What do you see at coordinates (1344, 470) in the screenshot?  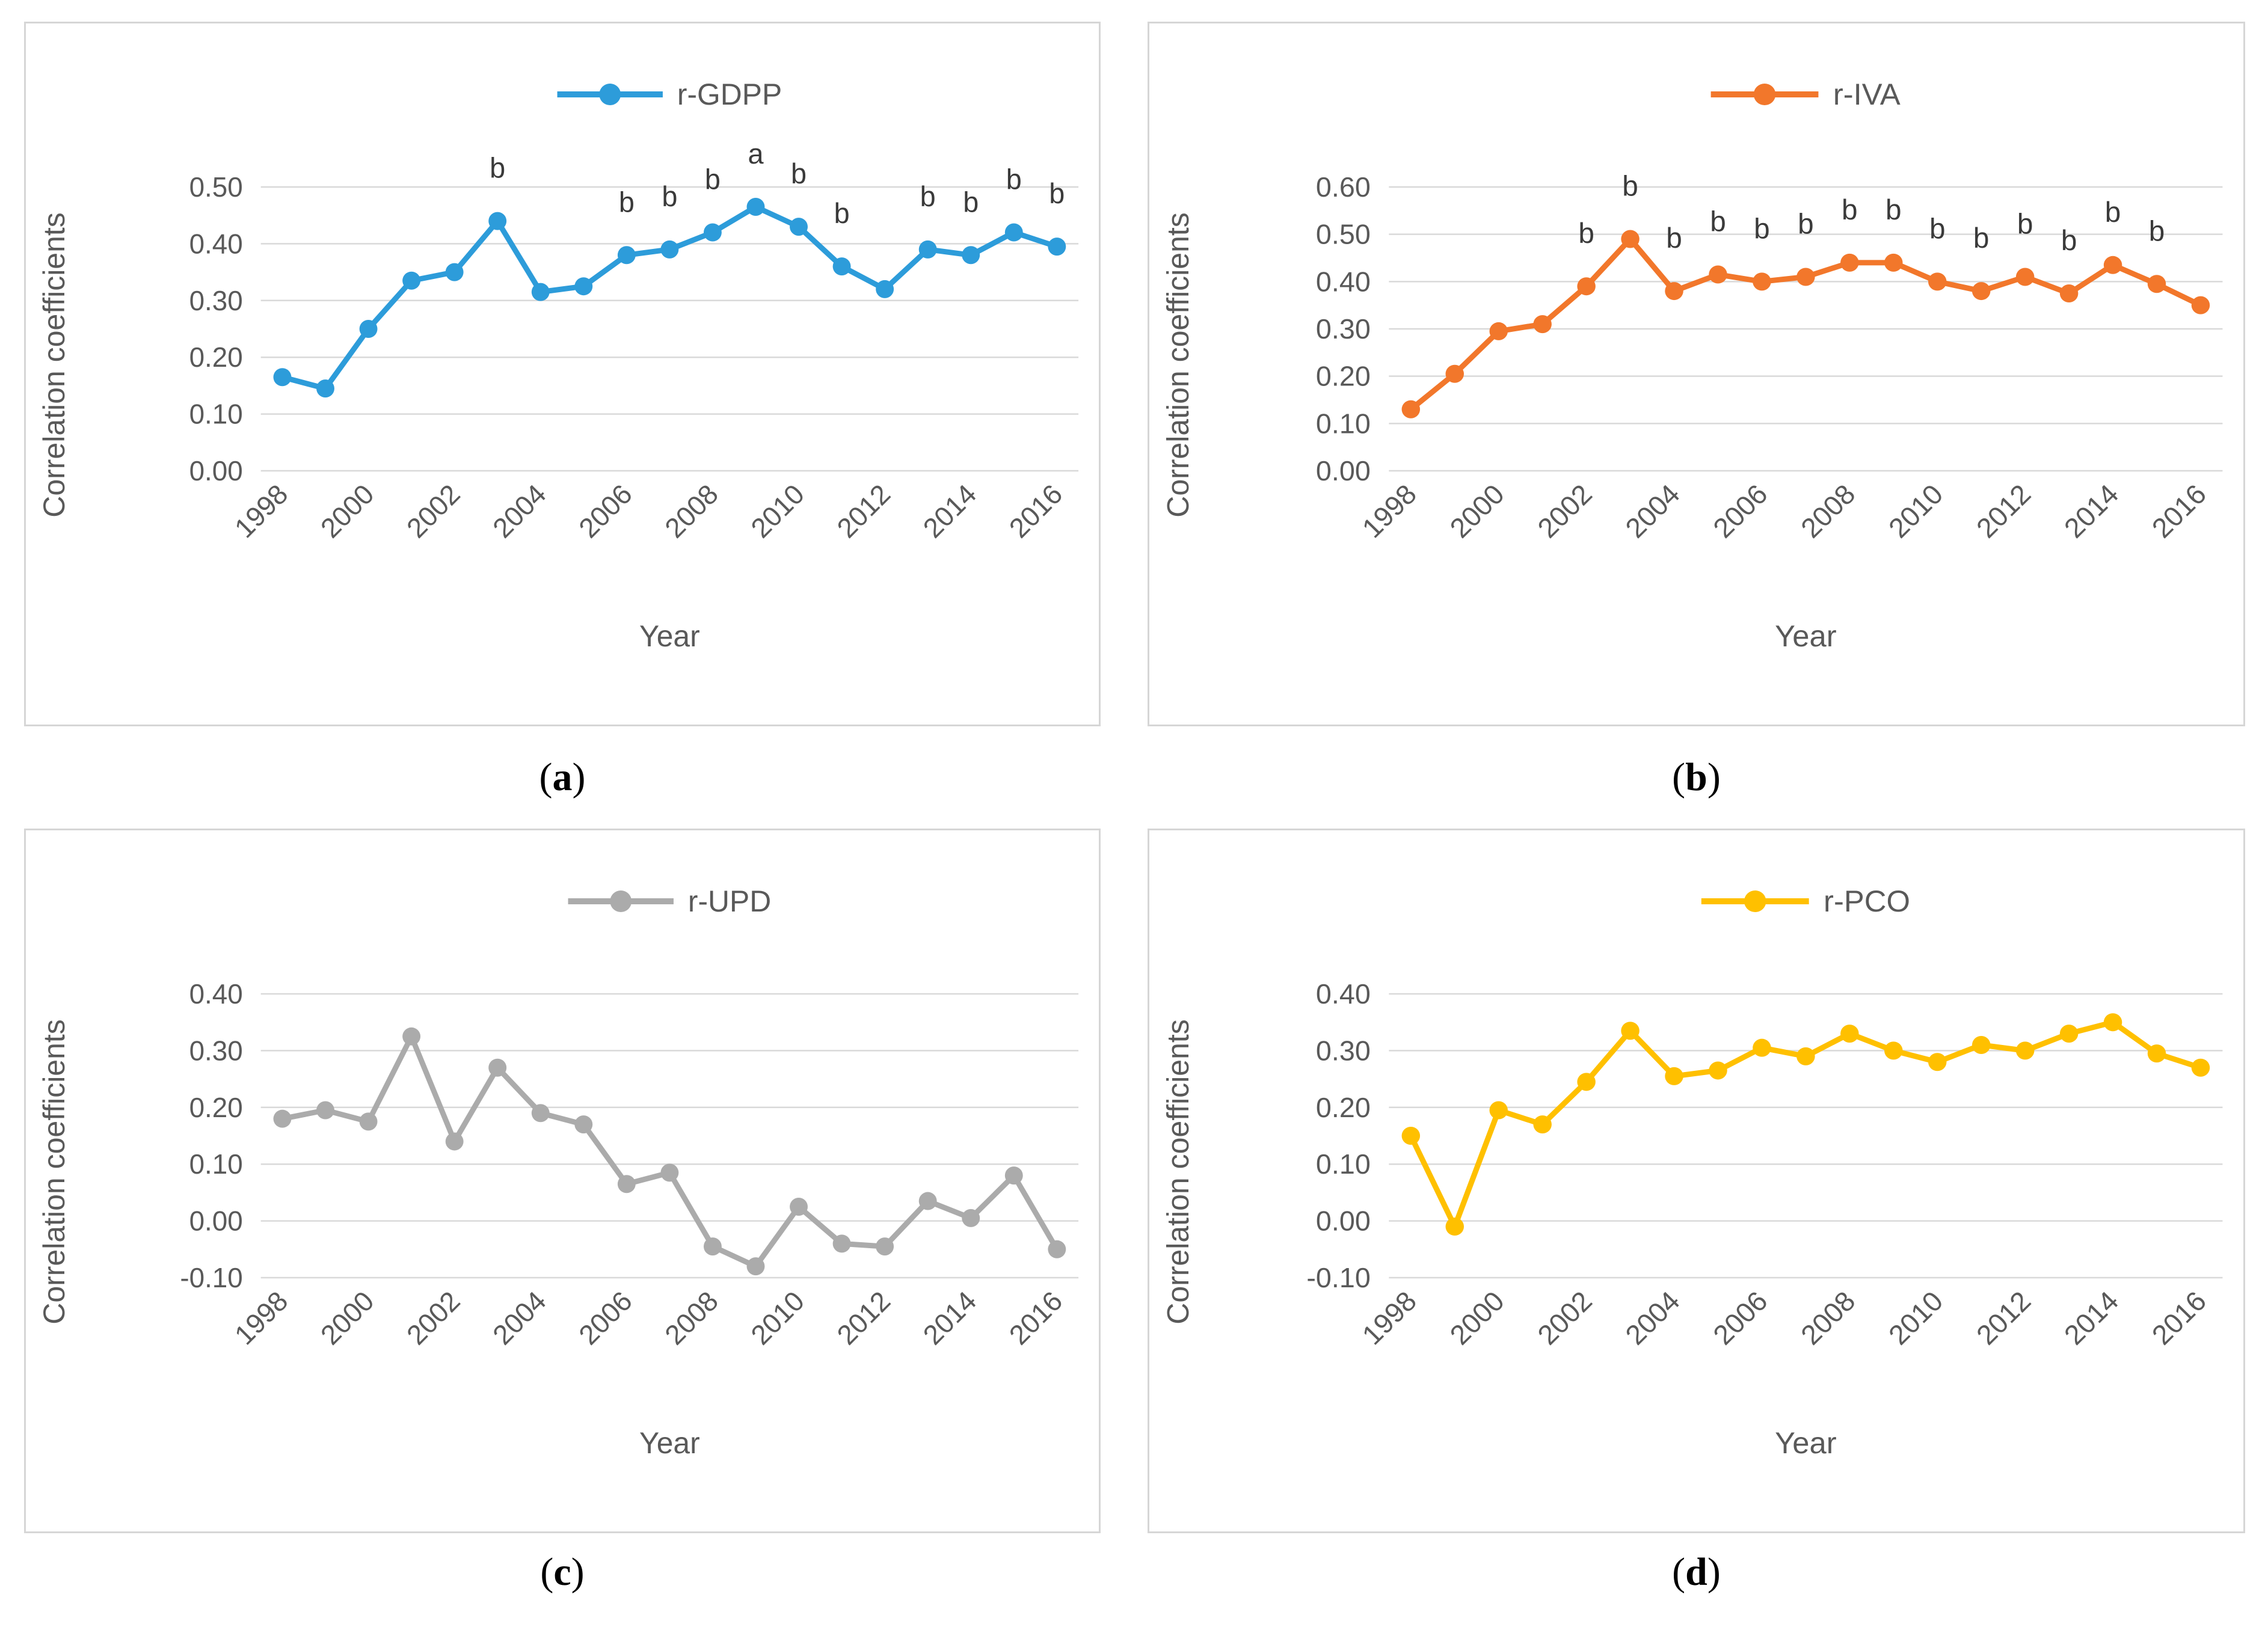 I see `y-tick-label: 0.00` at bounding box center [1344, 470].